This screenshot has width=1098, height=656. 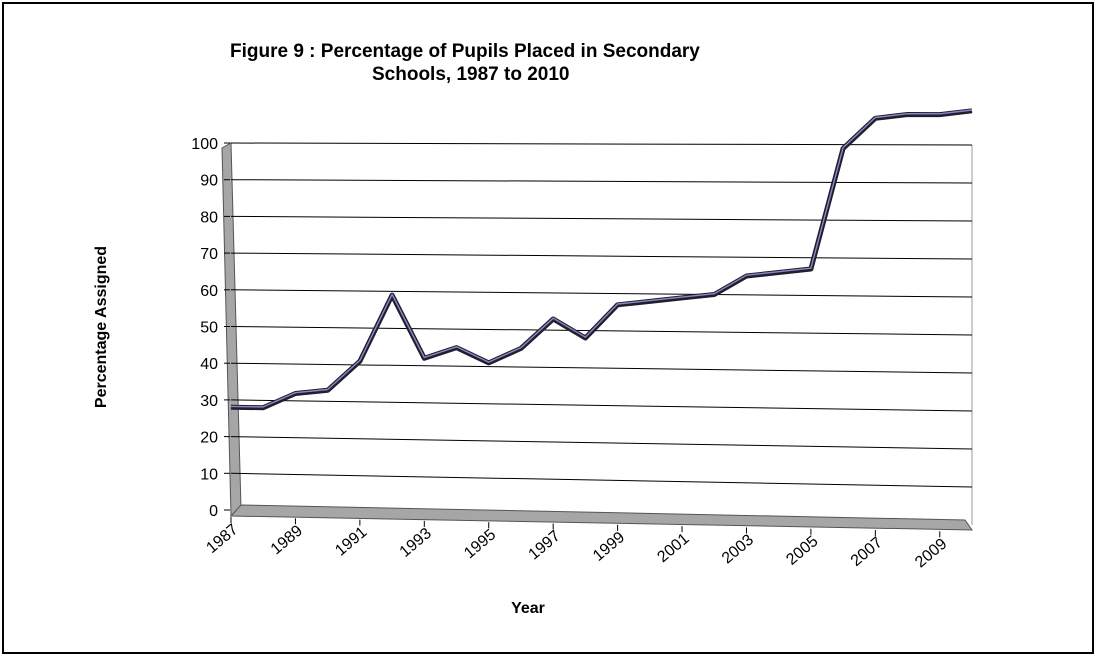 What do you see at coordinates (609, 547) in the screenshot?
I see `x-tick-label: 1999` at bounding box center [609, 547].